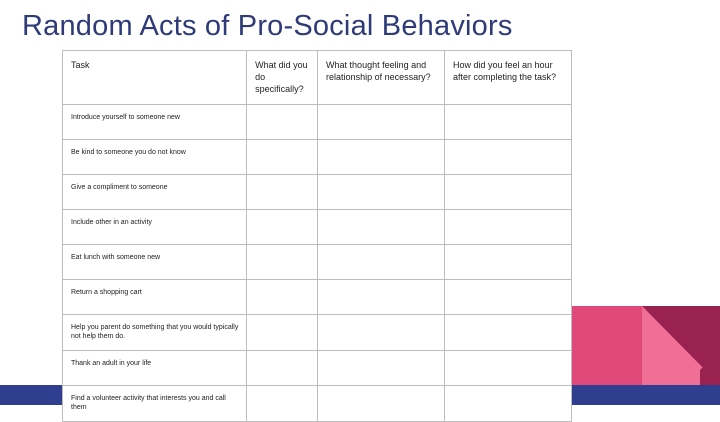 Image resolution: width=720 pixels, height=422 pixels. I want to click on table-row: Be kind to someone you do not know, so click(316, 157).